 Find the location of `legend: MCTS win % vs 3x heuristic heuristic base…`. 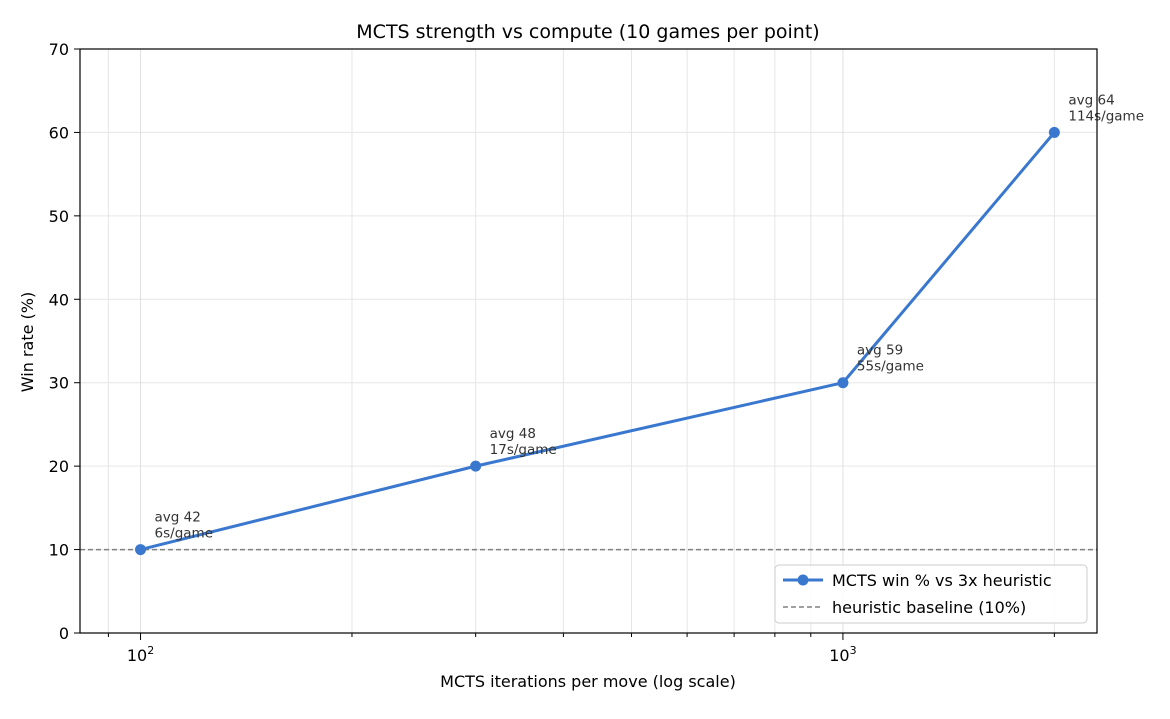

legend: MCTS win % vs 3x heuristic heuristic base… is located at coordinates (931, 594).